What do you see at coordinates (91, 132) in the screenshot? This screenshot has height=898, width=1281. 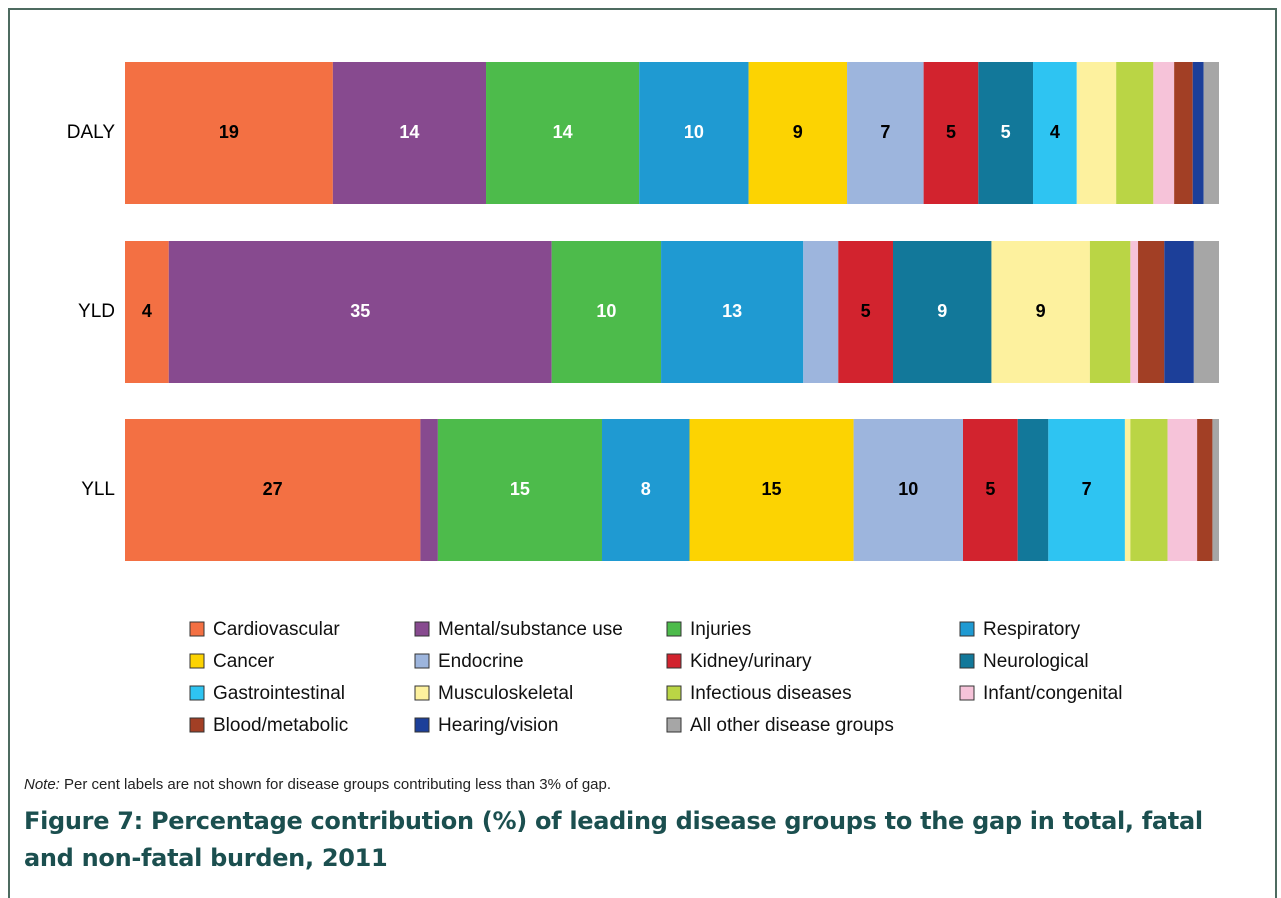 I see `category-label: DALY` at bounding box center [91, 132].